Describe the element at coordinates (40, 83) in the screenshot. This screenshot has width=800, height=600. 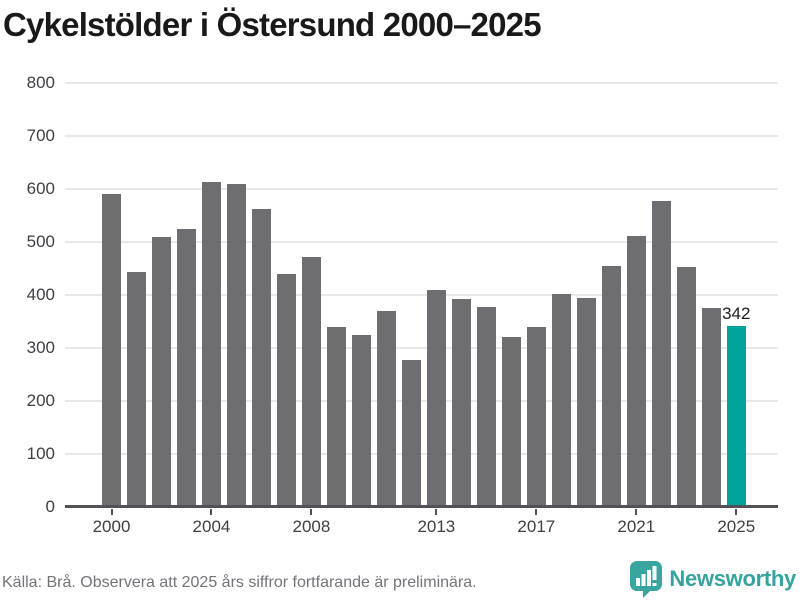
I see `y-axis-tick-label: 800` at that location.